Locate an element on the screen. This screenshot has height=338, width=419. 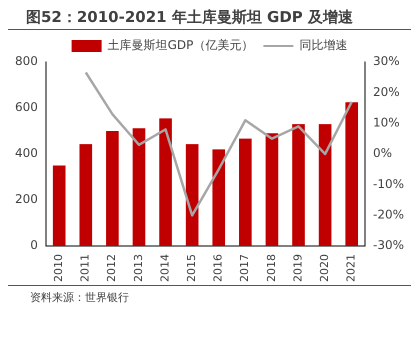
x-tick-label: 2020 is located at coordinates (324, 268).